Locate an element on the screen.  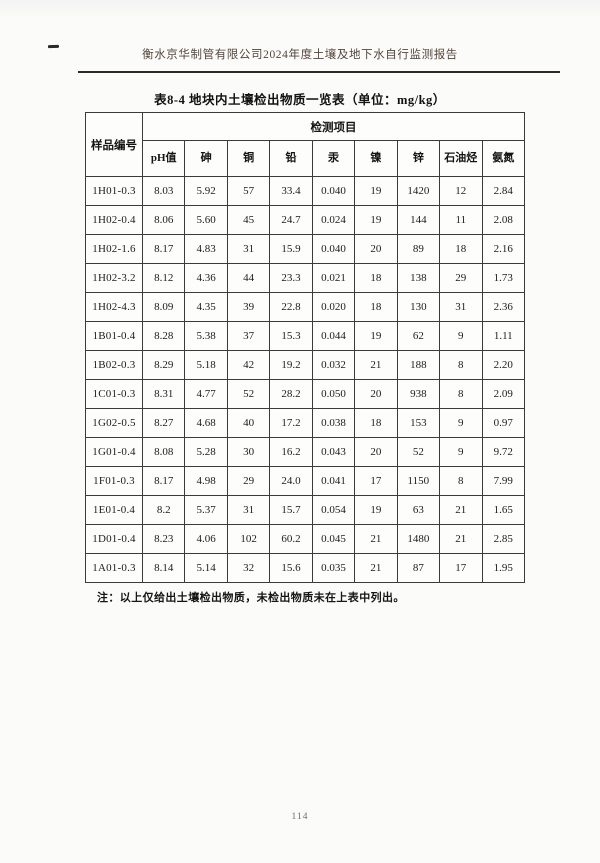
value-cell: 7.99 is located at coordinates (503, 481).